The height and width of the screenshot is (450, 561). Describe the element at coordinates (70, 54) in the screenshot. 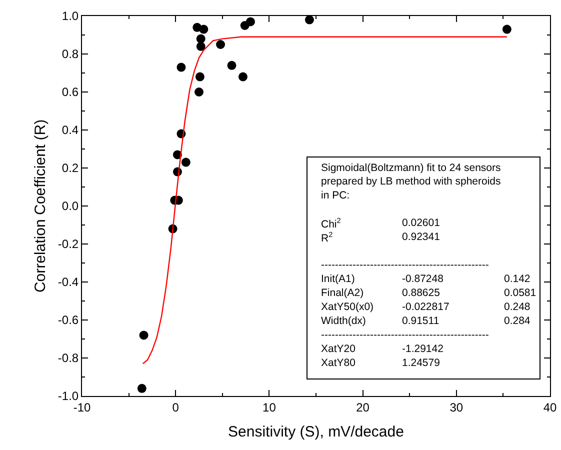

I see `y-tick-label: 0.8` at that location.